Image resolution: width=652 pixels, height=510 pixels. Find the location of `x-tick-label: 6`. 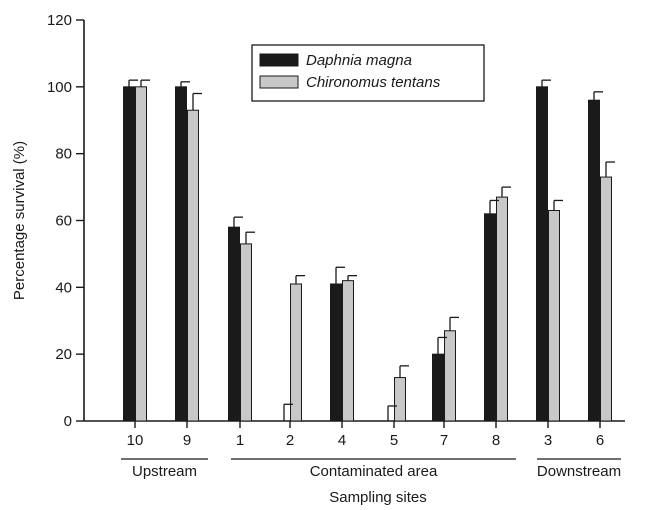

x-tick-label: 6 is located at coordinates (600, 440).